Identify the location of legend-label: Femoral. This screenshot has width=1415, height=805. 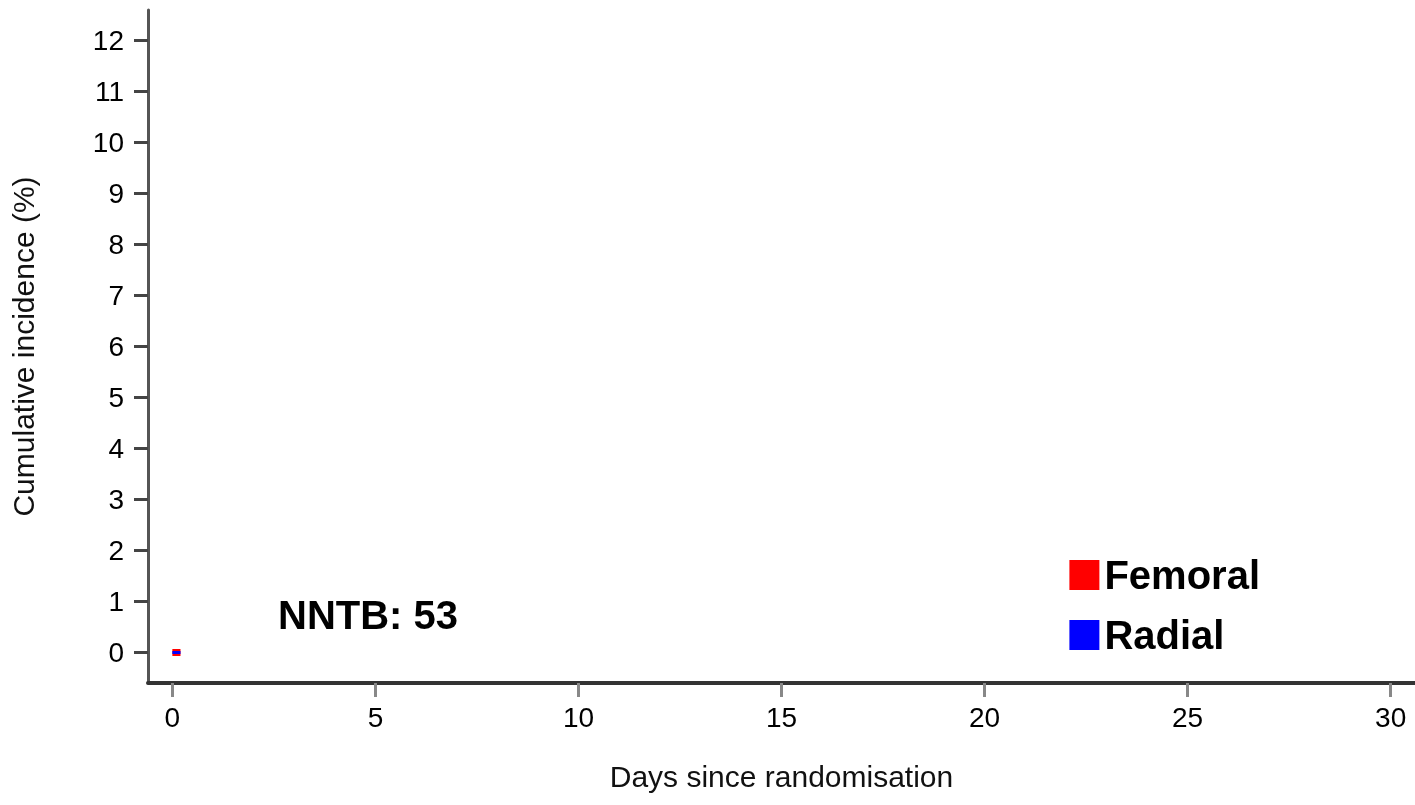
(1182, 575).